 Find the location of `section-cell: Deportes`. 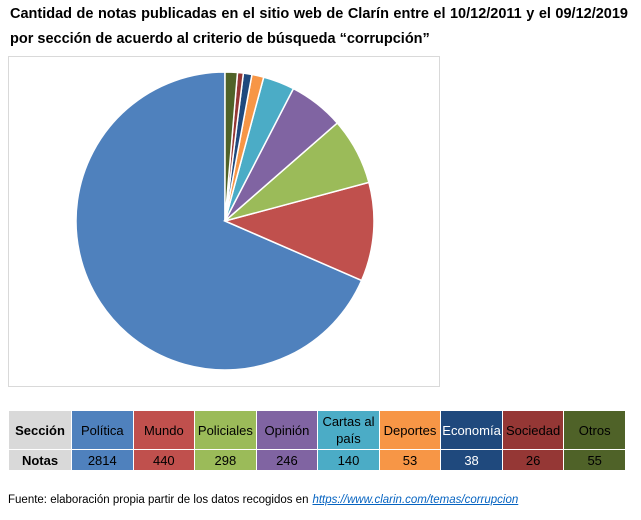

section-cell: Deportes is located at coordinates (410, 430).